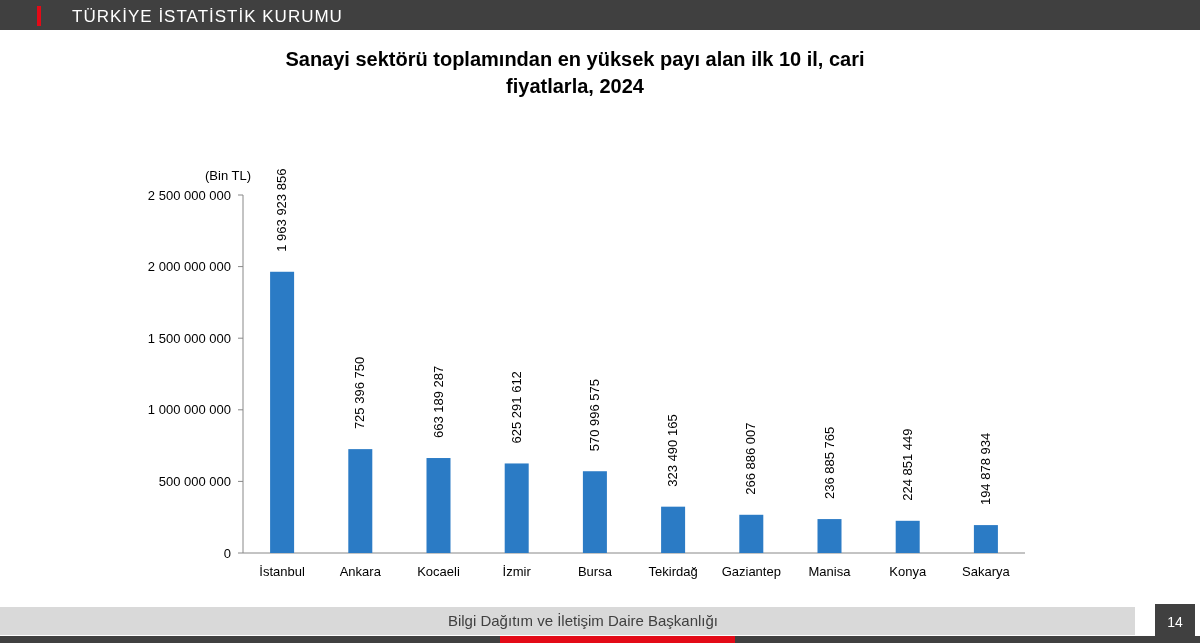  What do you see at coordinates (907, 464) in the screenshot?
I see `data-label: 224 851 449` at bounding box center [907, 464].